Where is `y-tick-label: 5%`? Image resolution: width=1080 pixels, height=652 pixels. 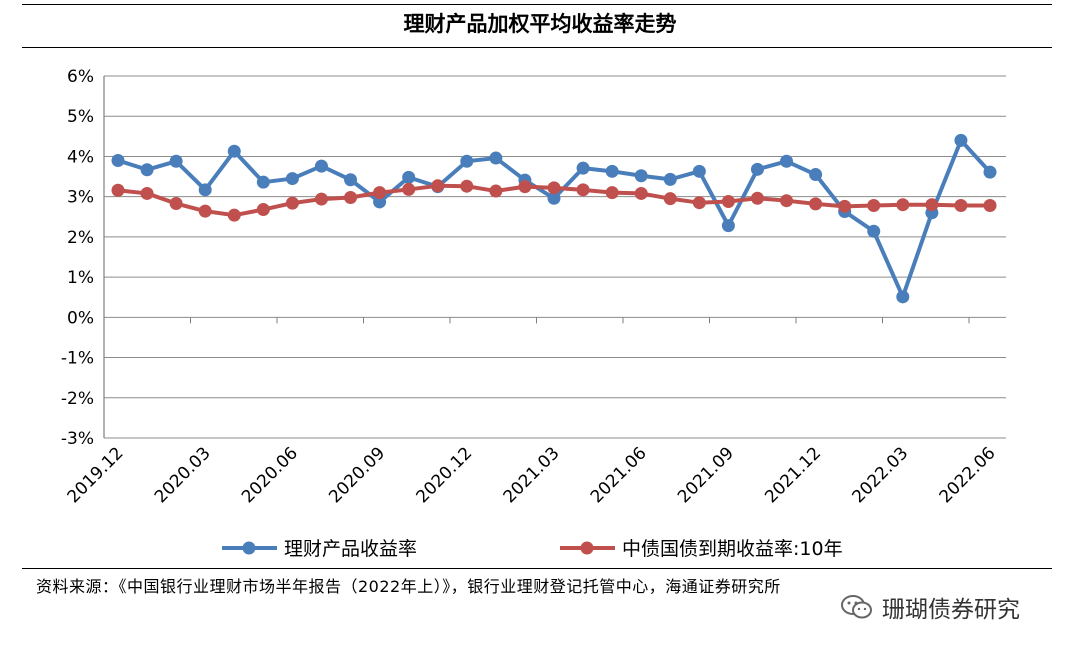
y-tick-label: 5% is located at coordinates (80, 117).